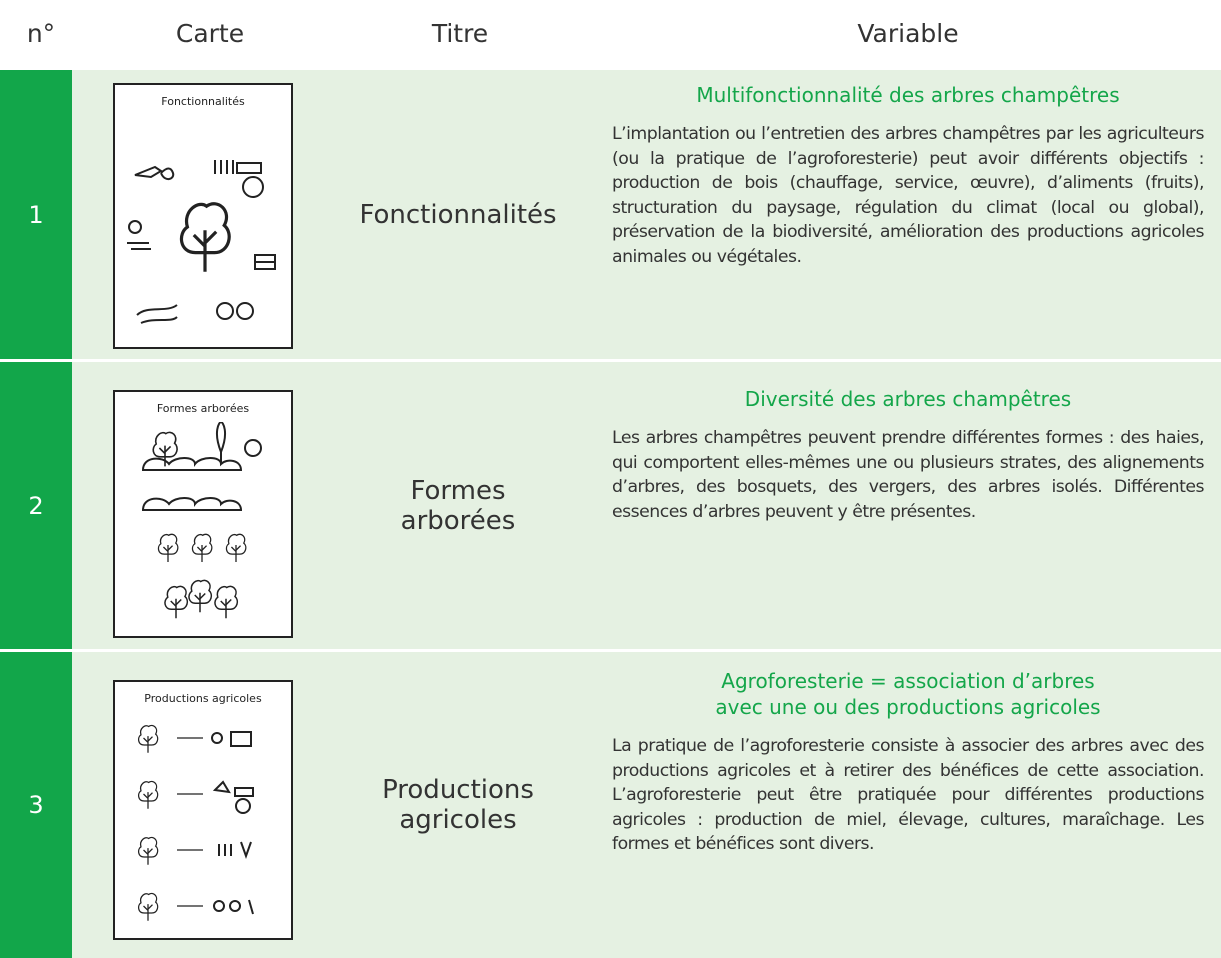 The image size is (1221, 958). What do you see at coordinates (458, 805) in the screenshot?
I see `row-title: Productions agricoles` at bounding box center [458, 805].